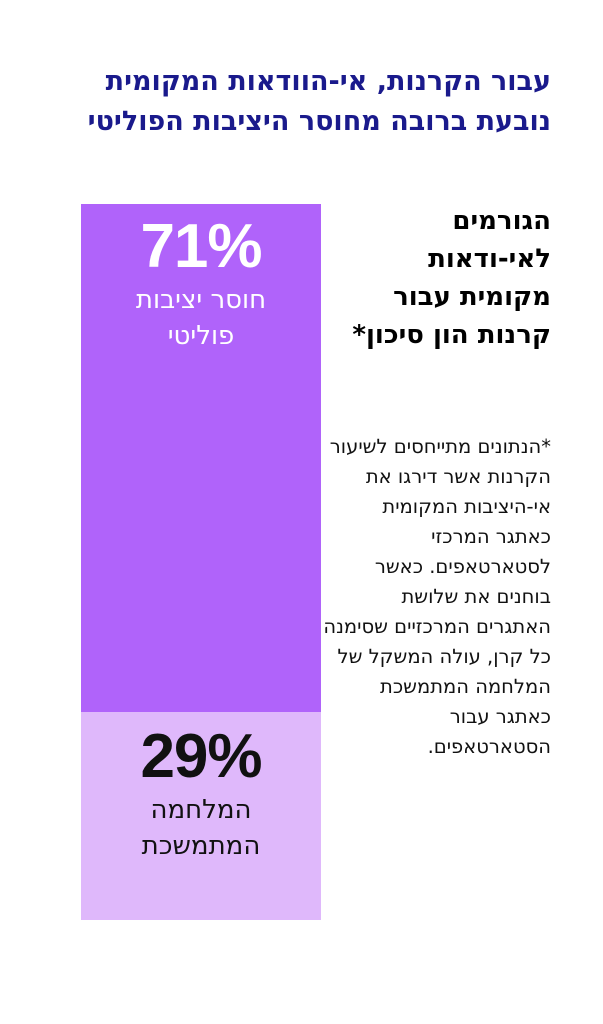 The height and width of the screenshot is (1024, 603). I want to click on segment-value-label: 29%, so click(201, 756).